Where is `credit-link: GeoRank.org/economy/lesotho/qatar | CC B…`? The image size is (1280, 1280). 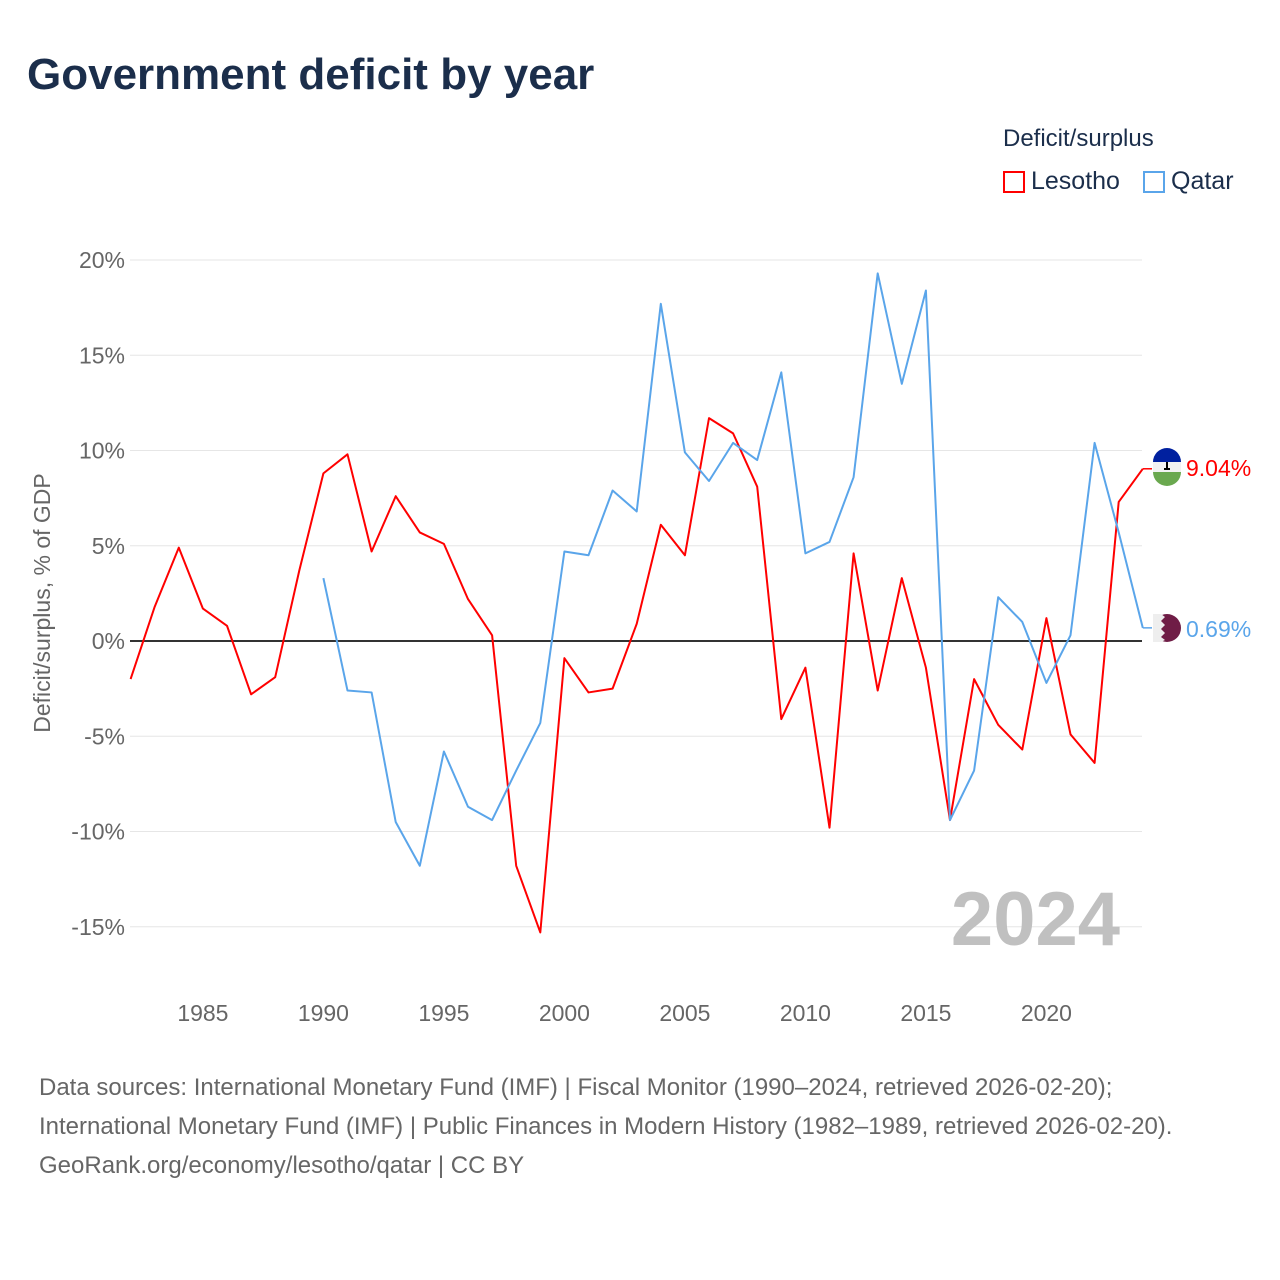
credit-link: GeoRank.org/economy/lesotho/qatar | CC B… is located at coordinates (282, 1165).